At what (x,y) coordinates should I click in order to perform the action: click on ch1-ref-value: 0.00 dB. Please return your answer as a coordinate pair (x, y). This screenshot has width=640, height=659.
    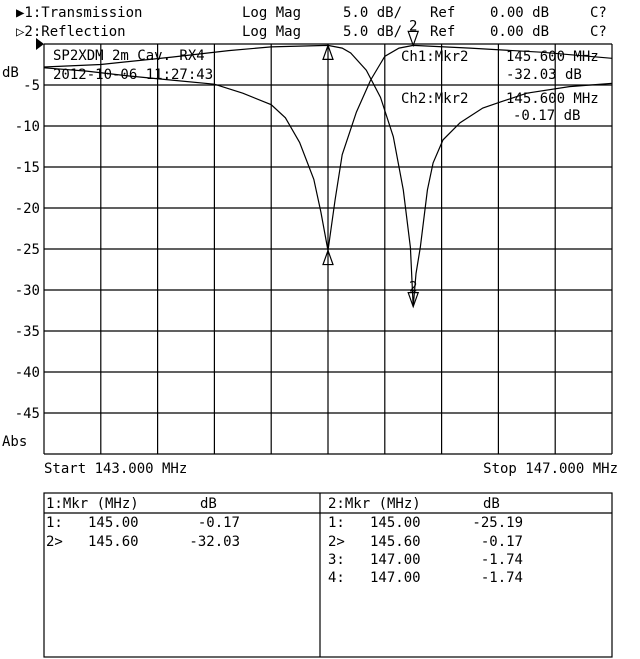
    Looking at the image, I should click on (519, 13).